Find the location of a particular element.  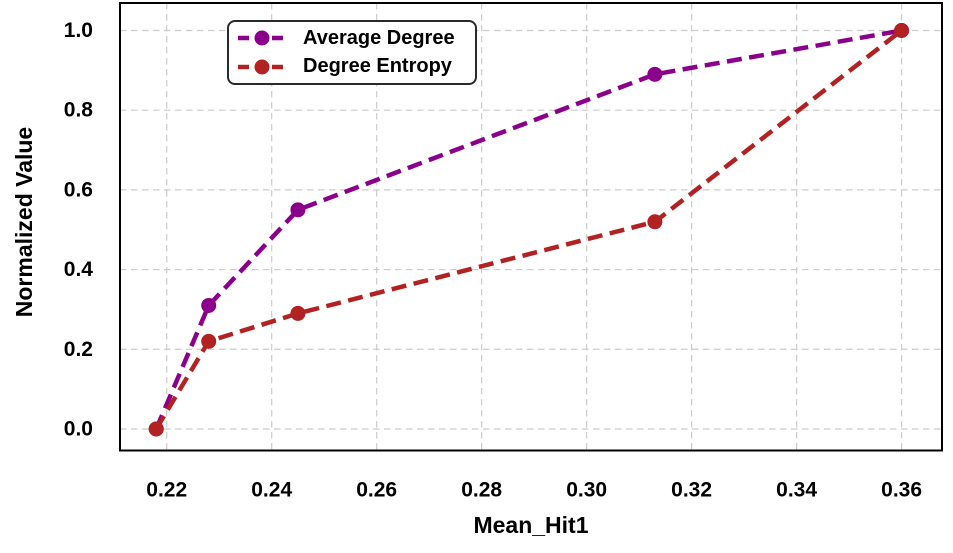

y-tick-label: 1.0 is located at coordinates (78, 30).